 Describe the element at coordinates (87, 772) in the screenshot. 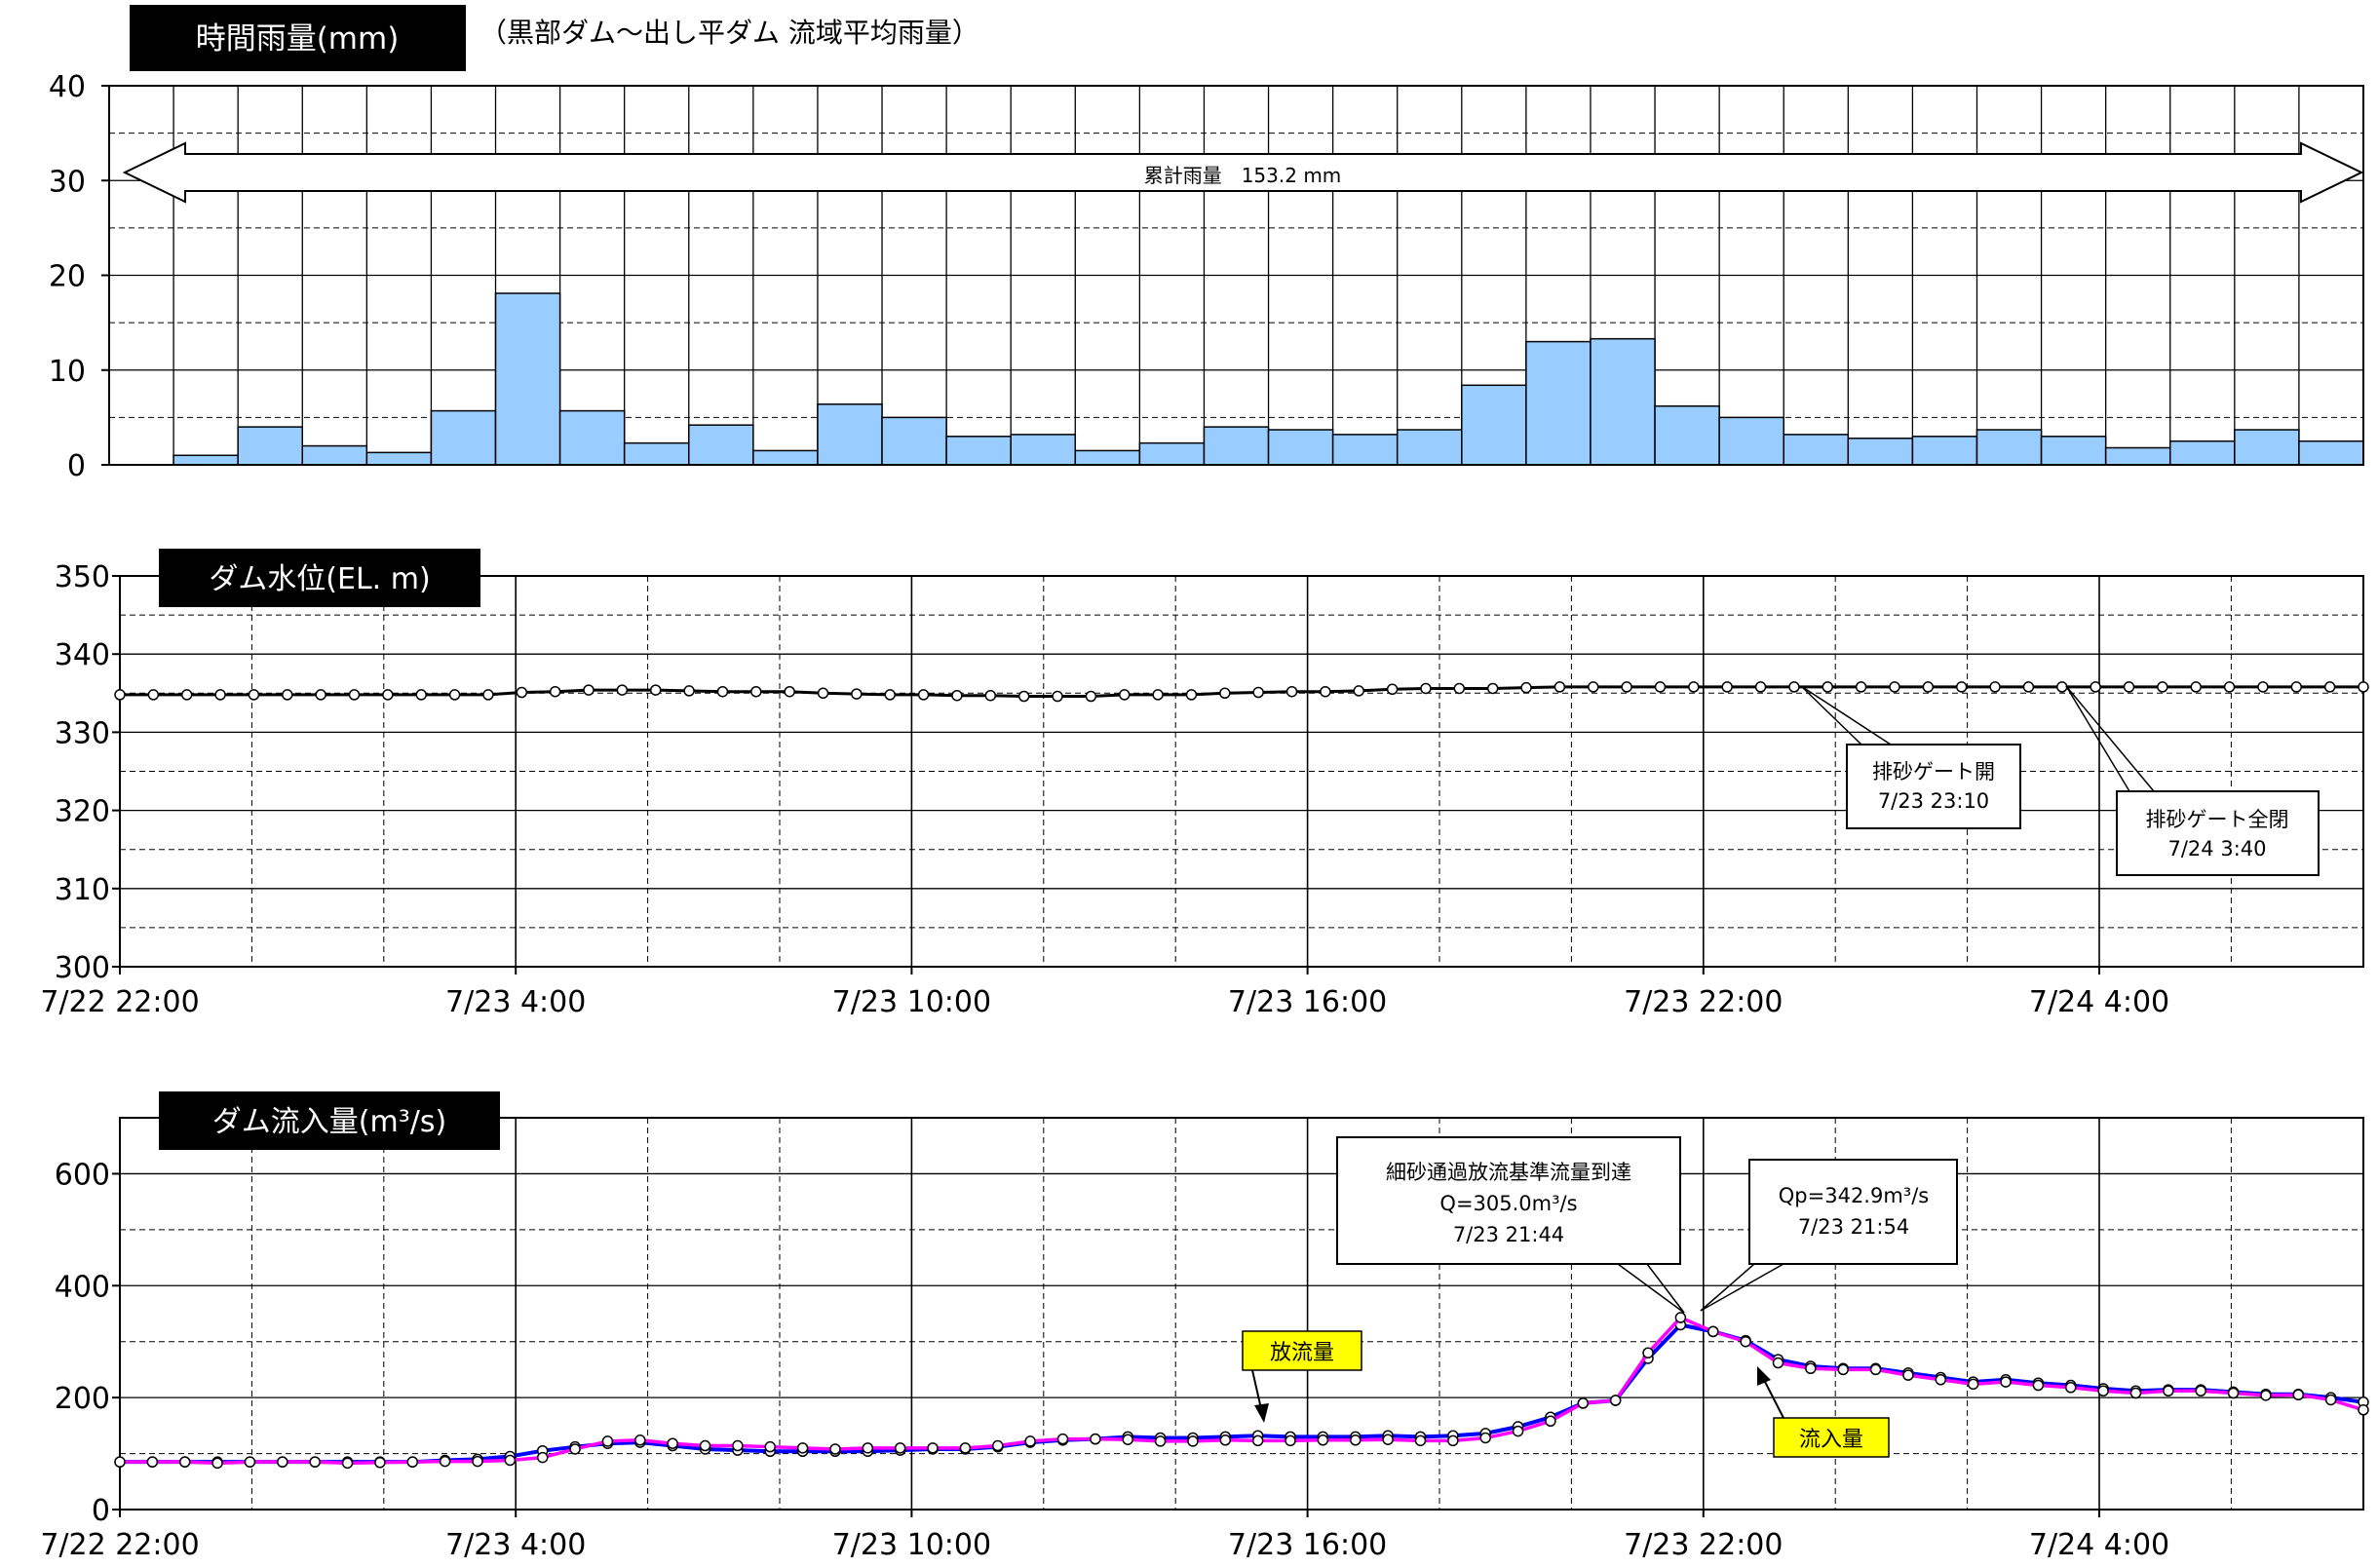

I see `level-y-ticks: 300 310 320 330 340 350` at that location.